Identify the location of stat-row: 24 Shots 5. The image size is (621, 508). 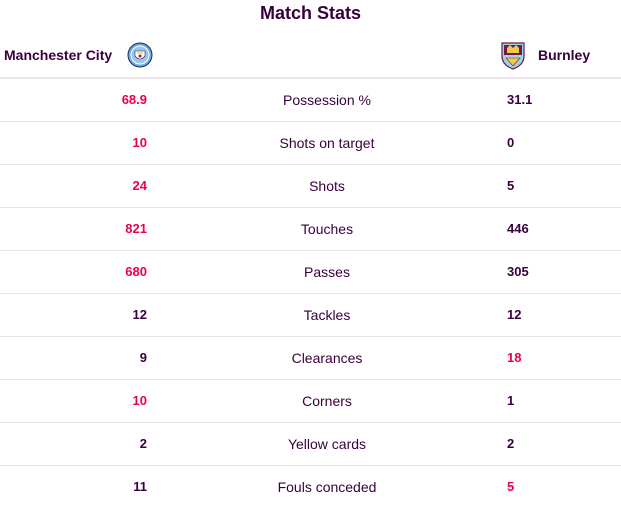
(310, 186).